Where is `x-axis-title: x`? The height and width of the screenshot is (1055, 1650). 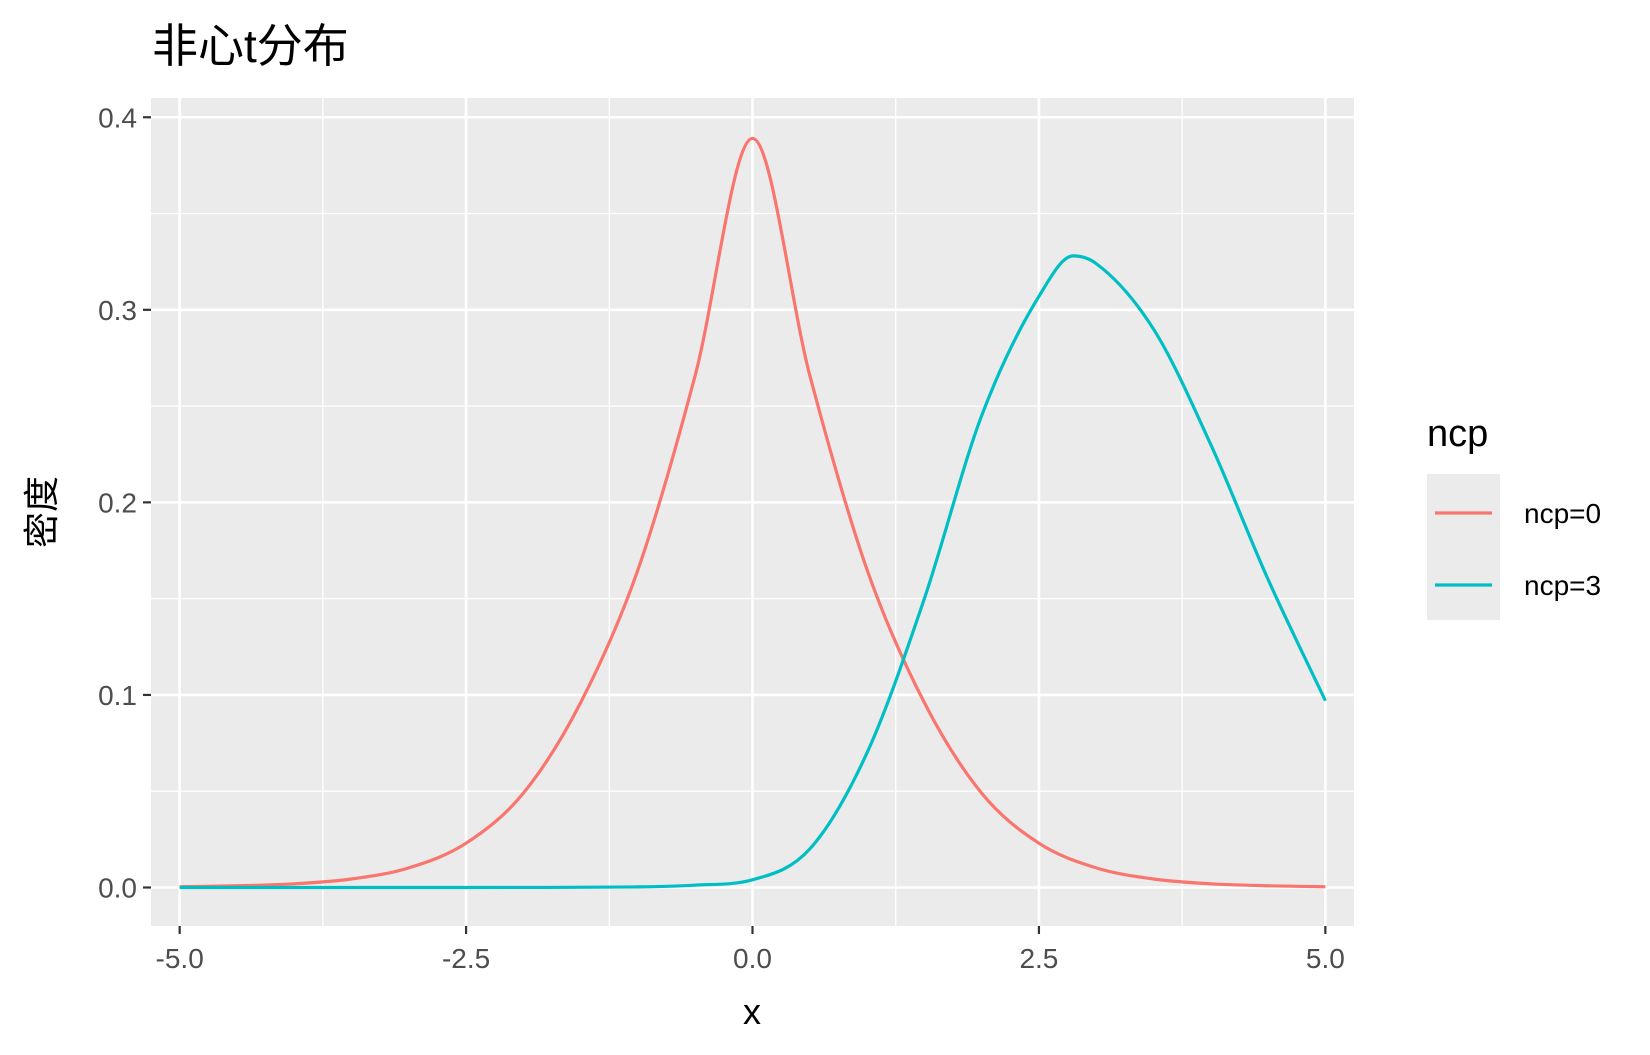 x-axis-title: x is located at coordinates (752, 1011).